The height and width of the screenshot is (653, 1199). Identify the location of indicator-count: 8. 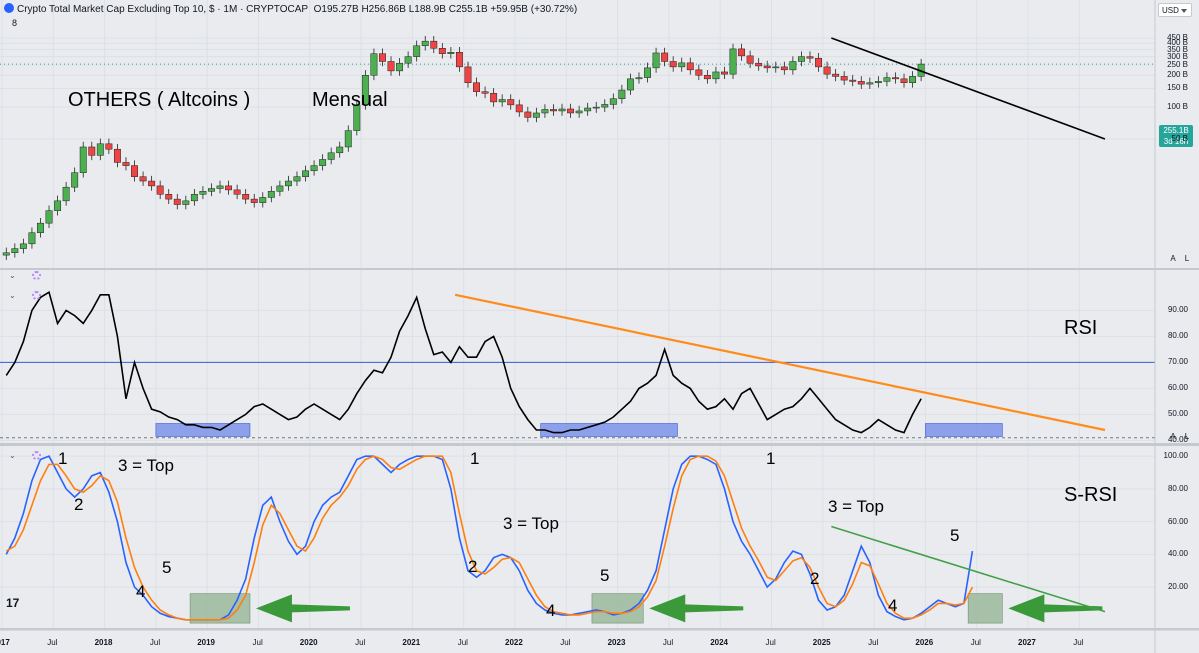
(15, 23).